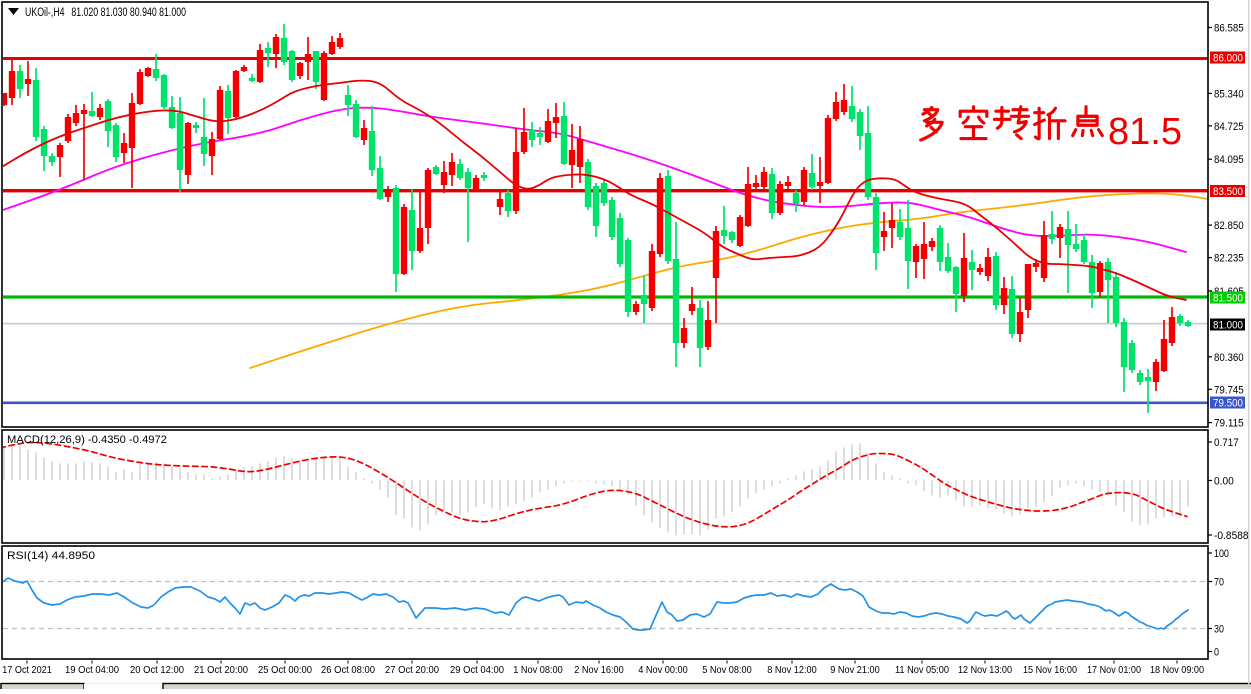 This screenshot has height=694, width=1251. I want to click on svg-text: -0.8588, so click(1231, 536).